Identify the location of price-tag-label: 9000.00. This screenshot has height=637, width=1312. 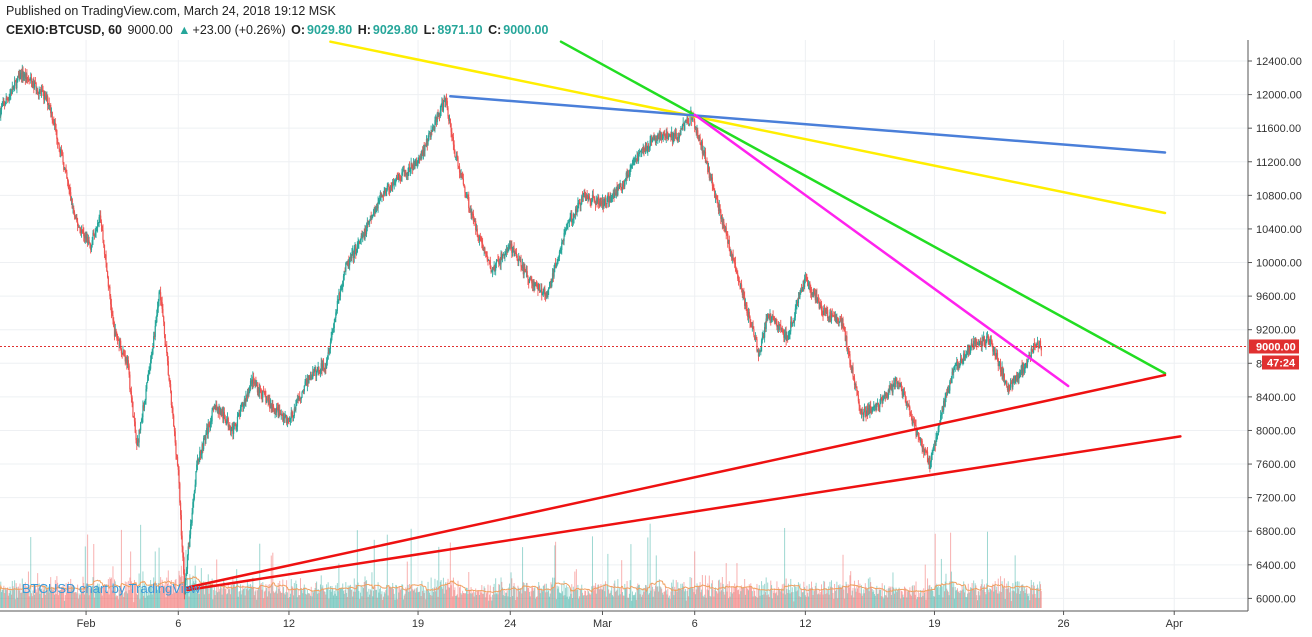
(1276, 347).